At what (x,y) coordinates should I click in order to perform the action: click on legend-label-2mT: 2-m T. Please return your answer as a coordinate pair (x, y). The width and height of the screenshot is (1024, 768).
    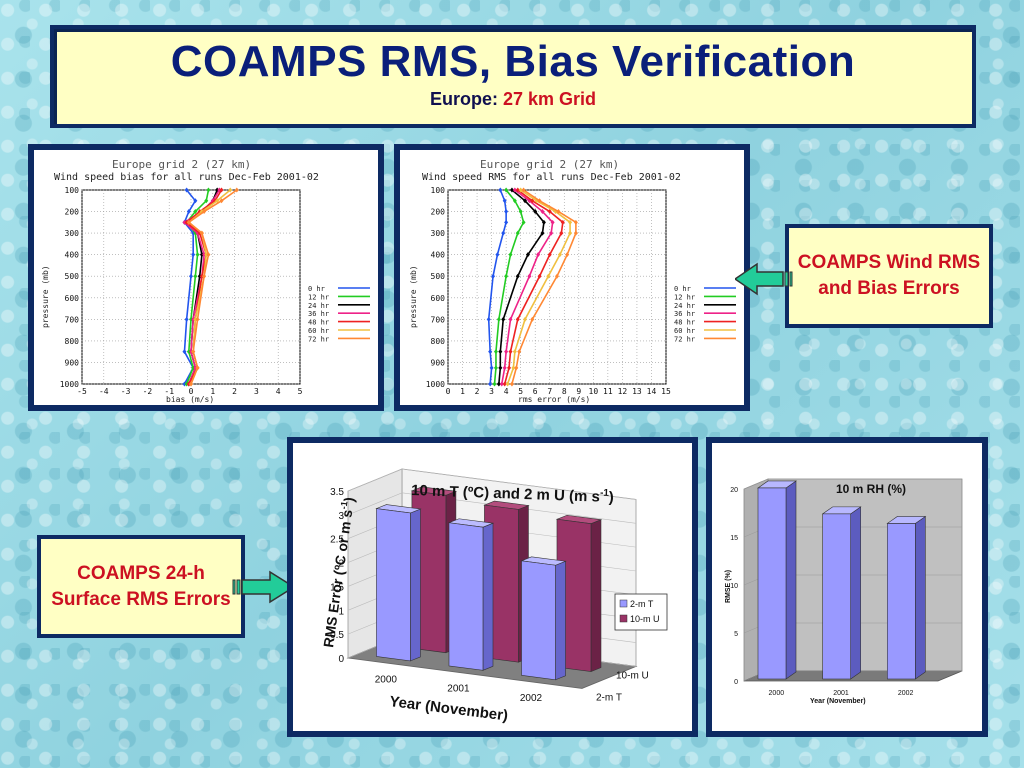
    Looking at the image, I should click on (642, 604).